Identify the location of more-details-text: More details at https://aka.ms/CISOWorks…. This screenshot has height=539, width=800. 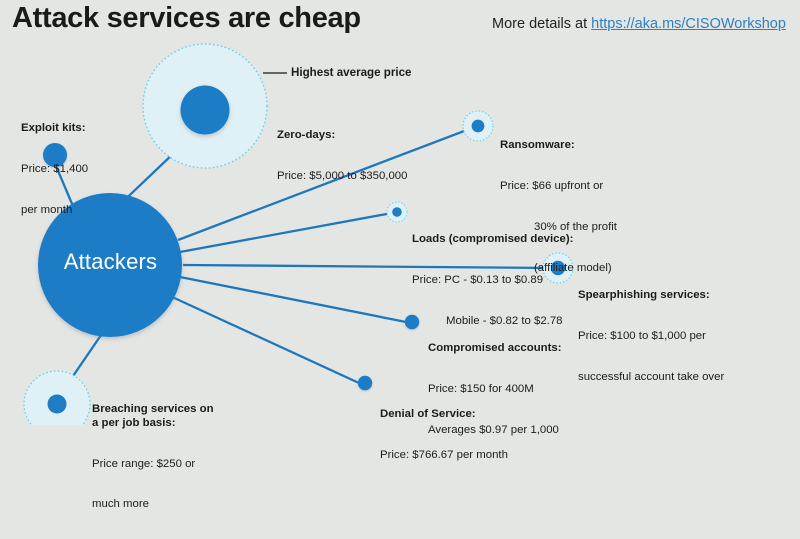
(639, 24).